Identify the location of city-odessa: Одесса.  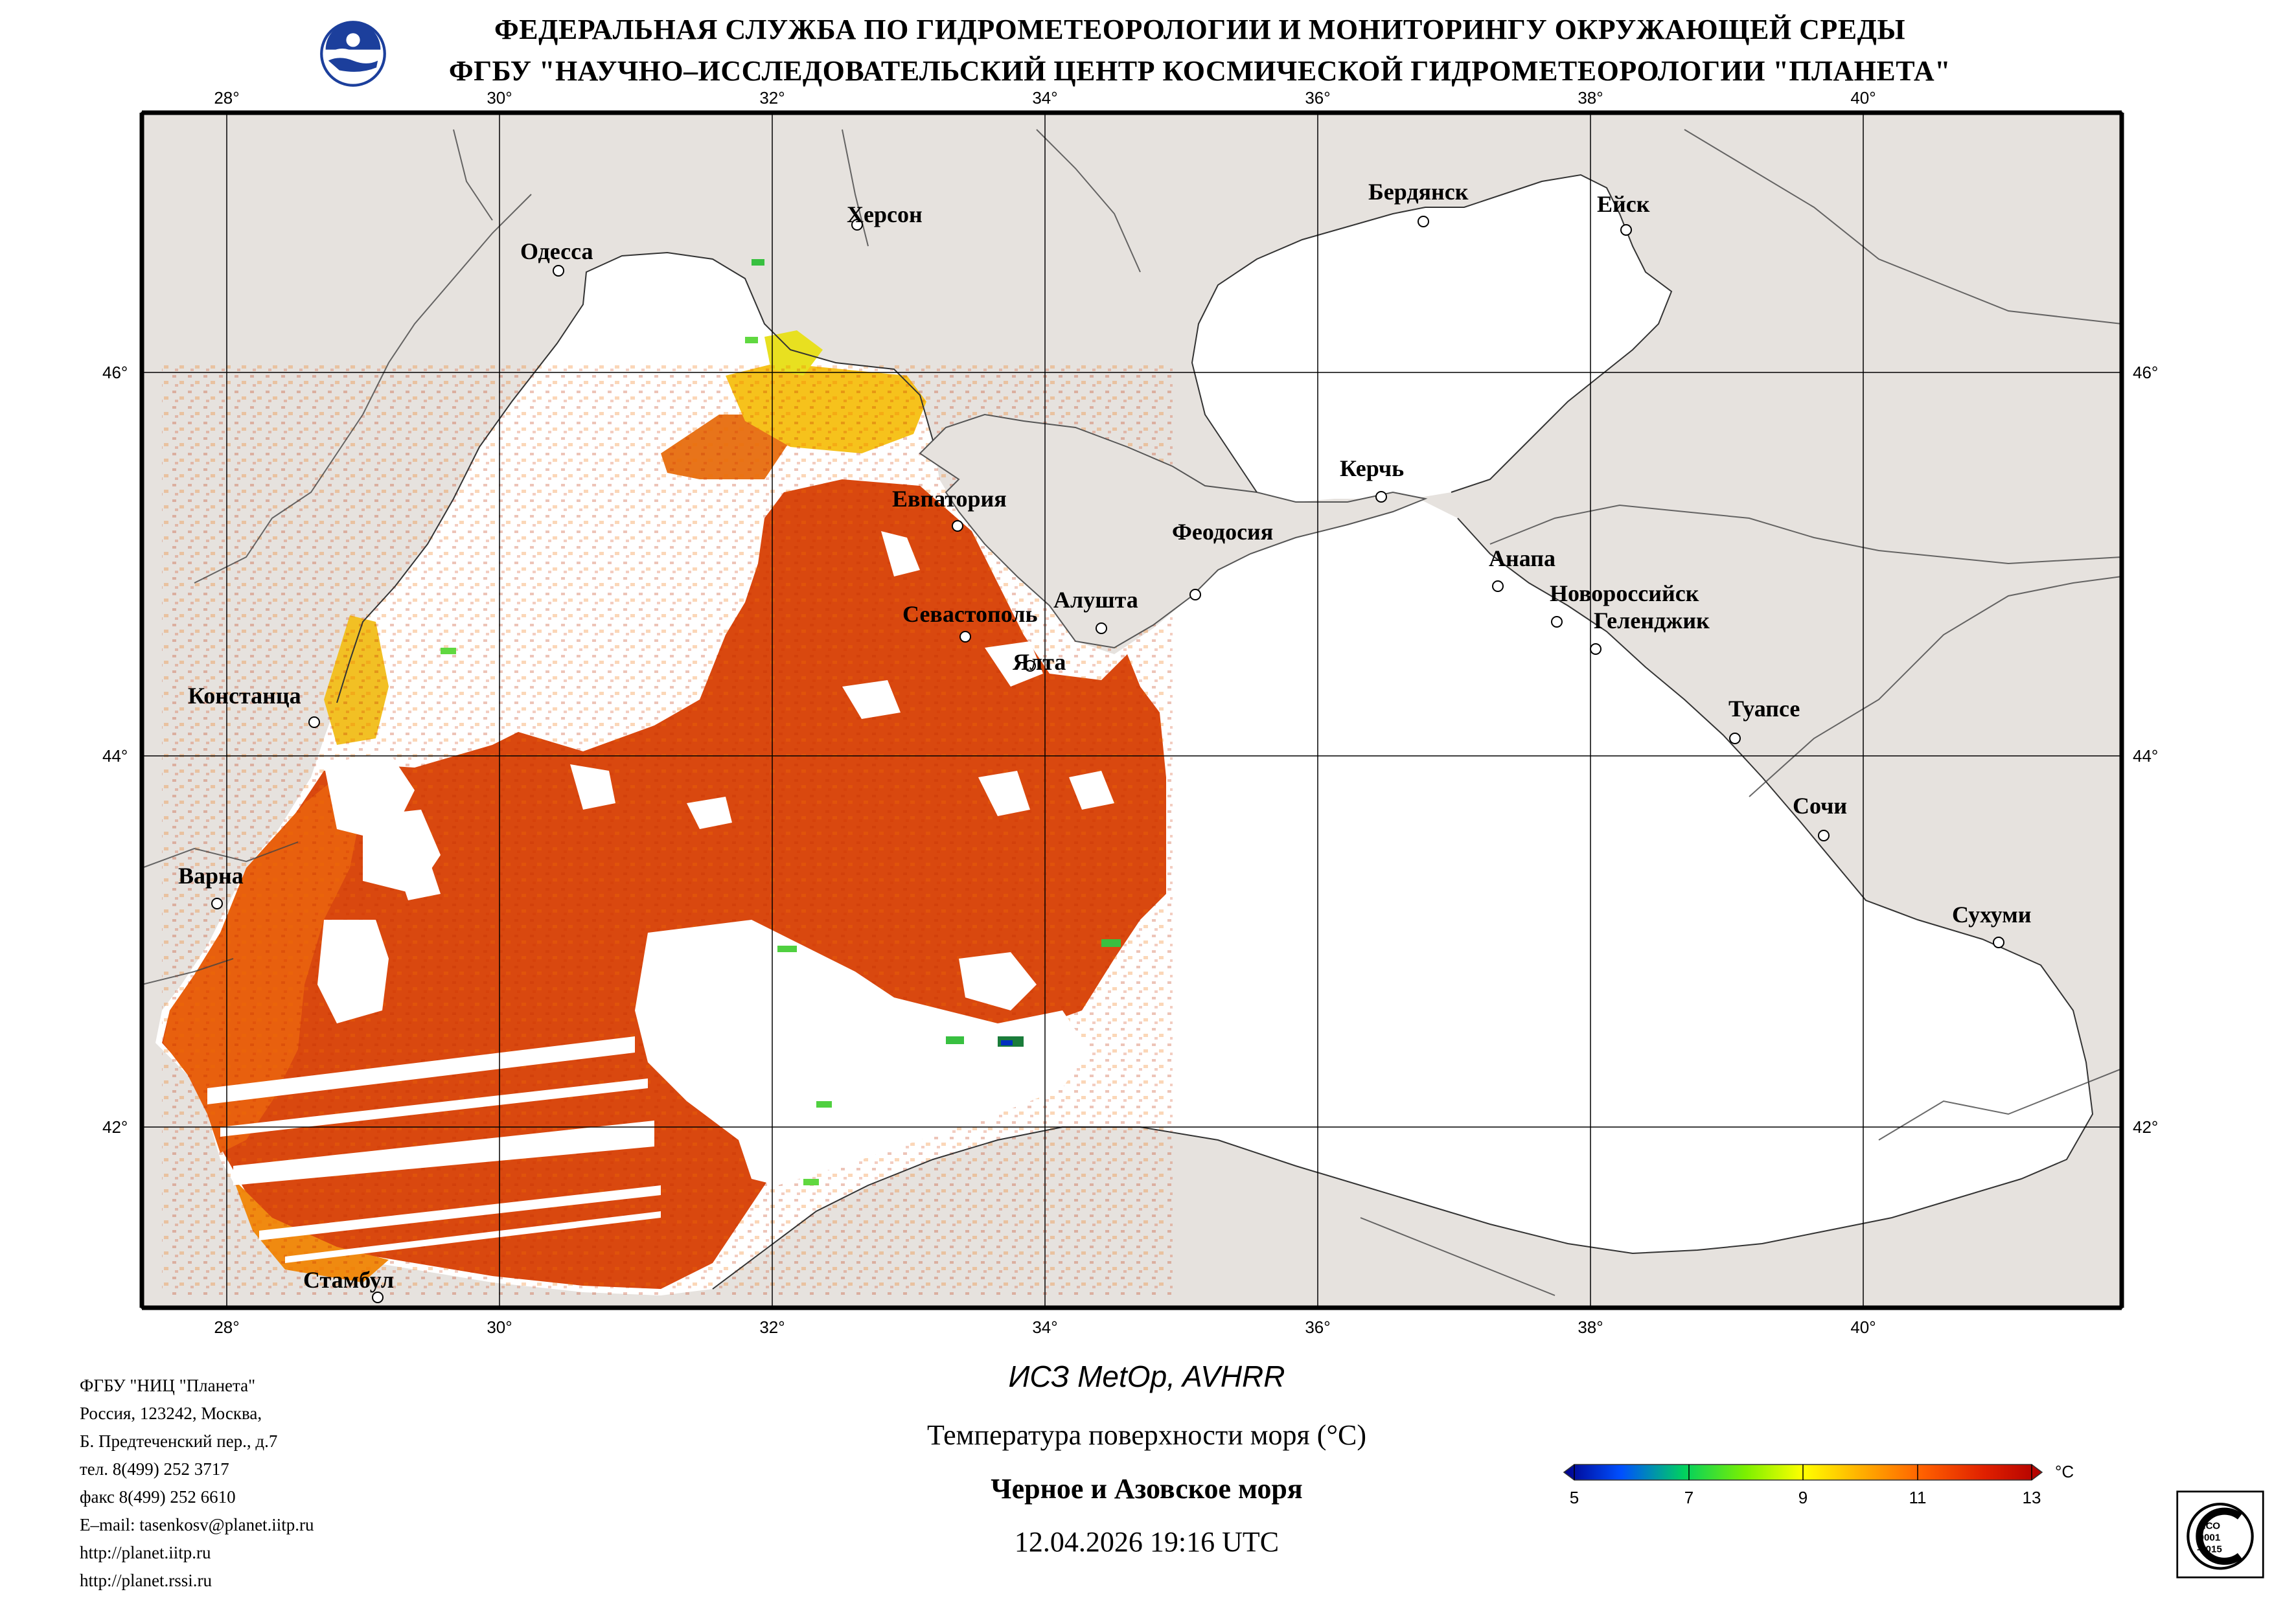
(556, 257).